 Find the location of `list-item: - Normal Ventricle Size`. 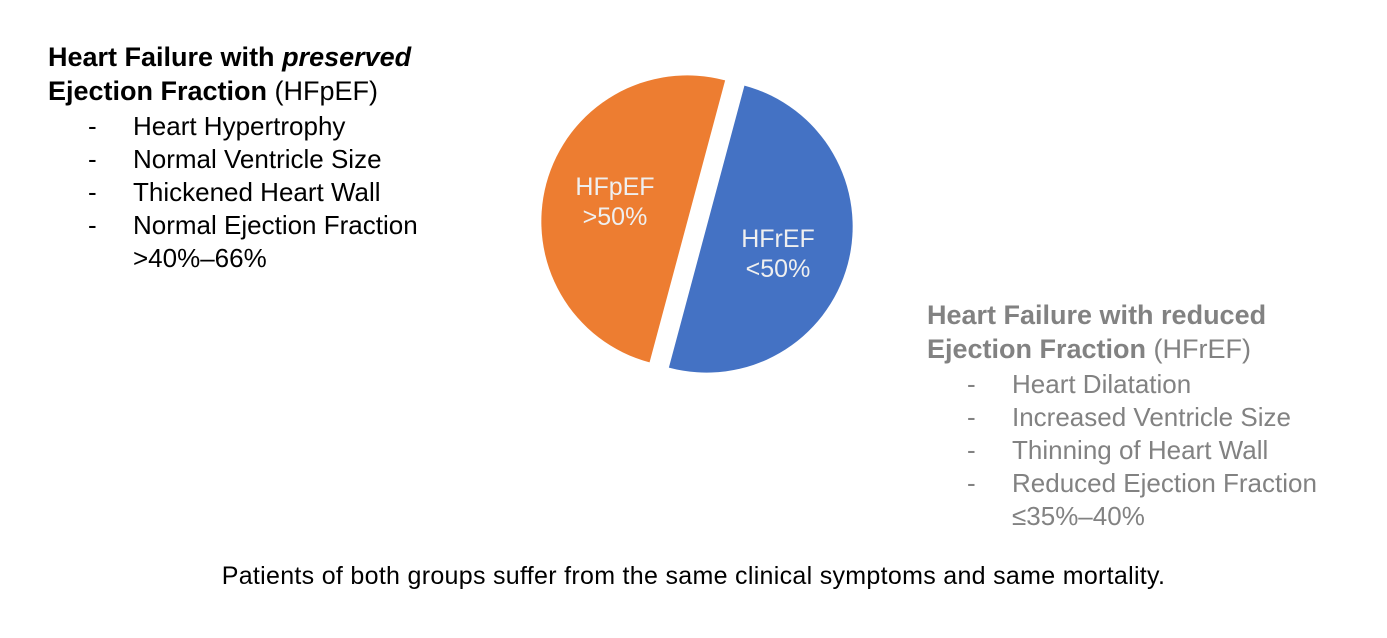

list-item: - Normal Ventricle Size is located at coordinates (233, 159).